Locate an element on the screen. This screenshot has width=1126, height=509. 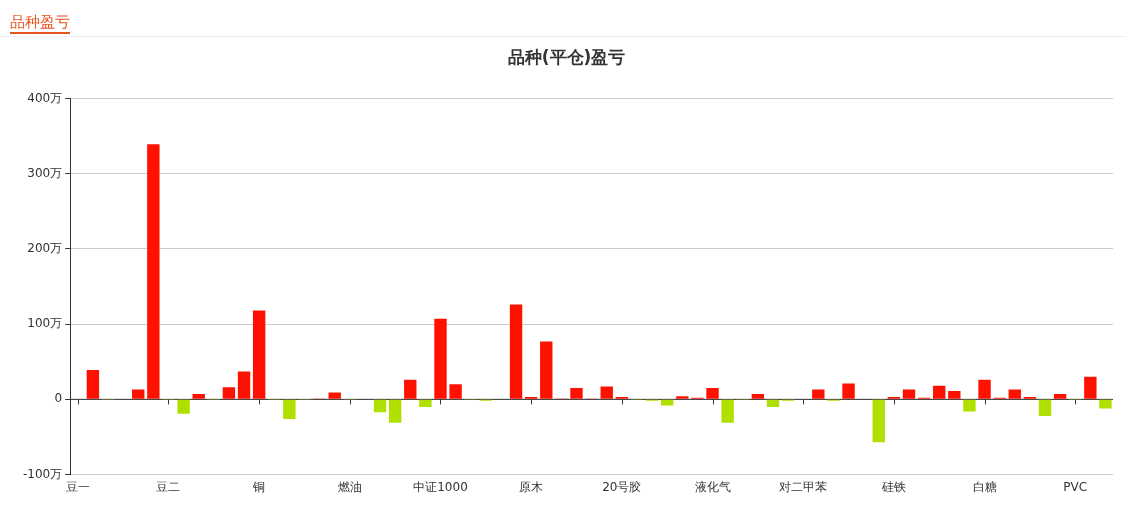
x-tick-label: 硅铁 is located at coordinates (893, 486).